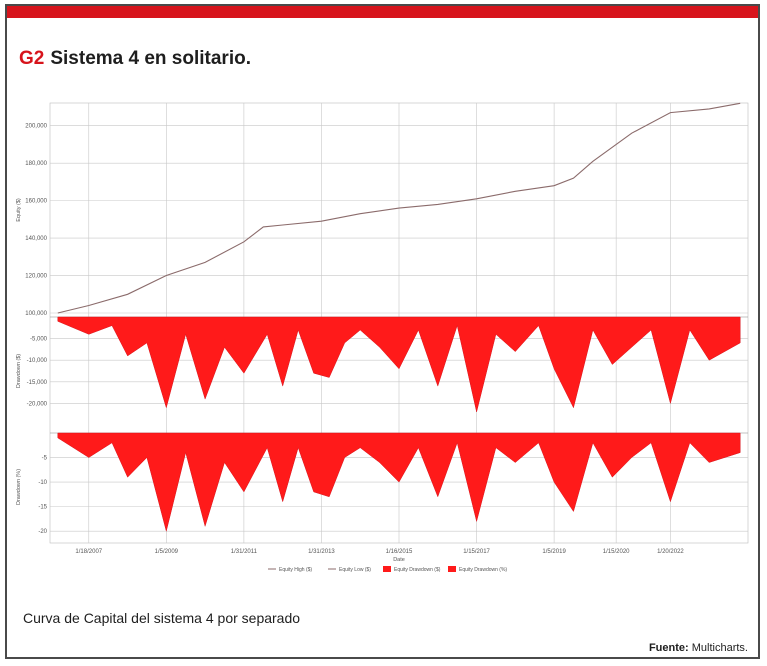  Describe the element at coordinates (554, 552) in the screenshot. I see `x-tick-label: 1/5/2019` at that location.